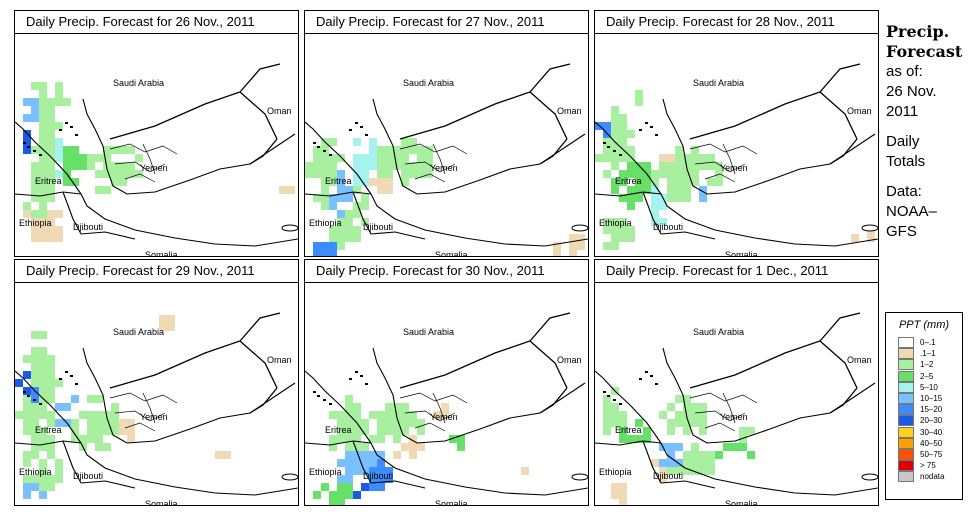 The width and height of the screenshot is (971, 521). Describe the element at coordinates (904, 71) in the screenshot. I see `info-asof-line1: as of:` at that location.